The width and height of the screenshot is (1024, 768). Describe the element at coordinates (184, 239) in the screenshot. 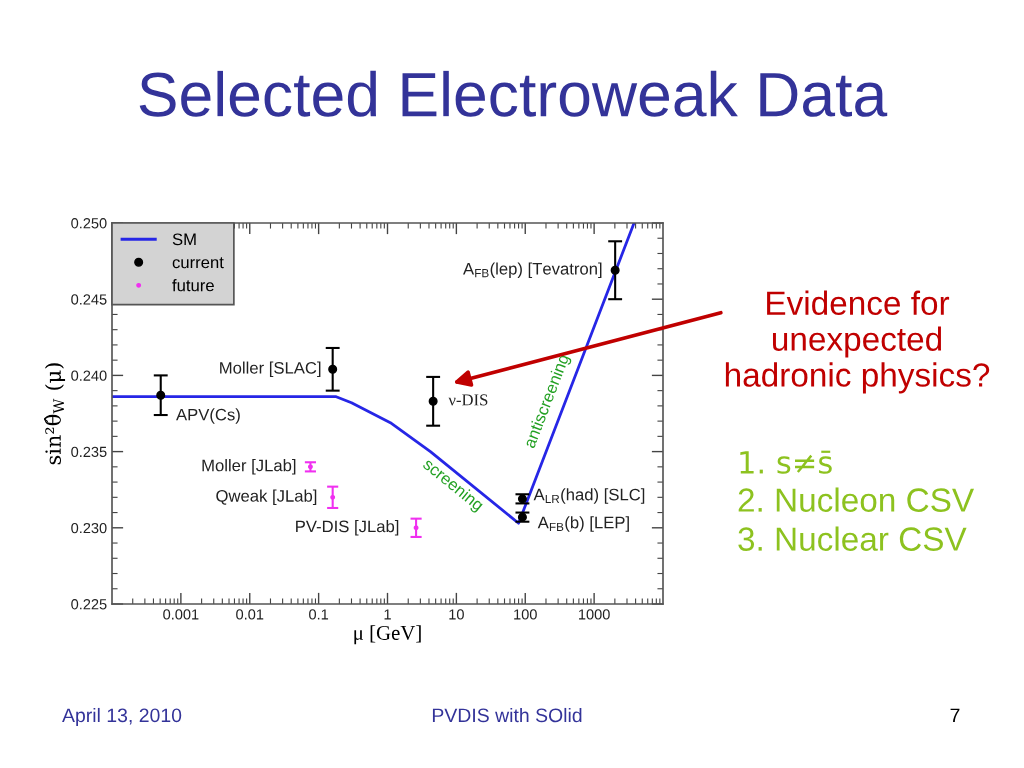

I see `legend-label: SM` at that location.